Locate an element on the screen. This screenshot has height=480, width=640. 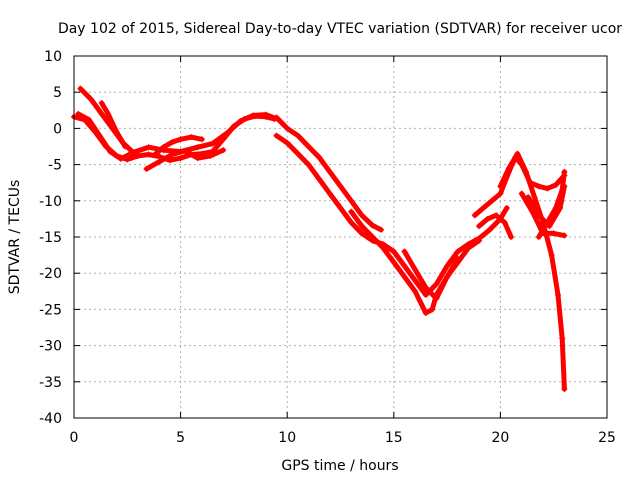
x-tick-label: 15 is located at coordinates (394, 438).